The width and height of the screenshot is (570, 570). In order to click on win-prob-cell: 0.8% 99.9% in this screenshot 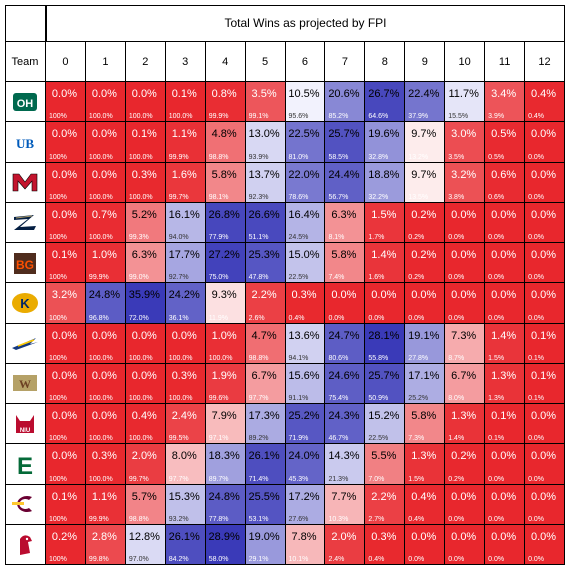, I will do `click(225, 102)`.